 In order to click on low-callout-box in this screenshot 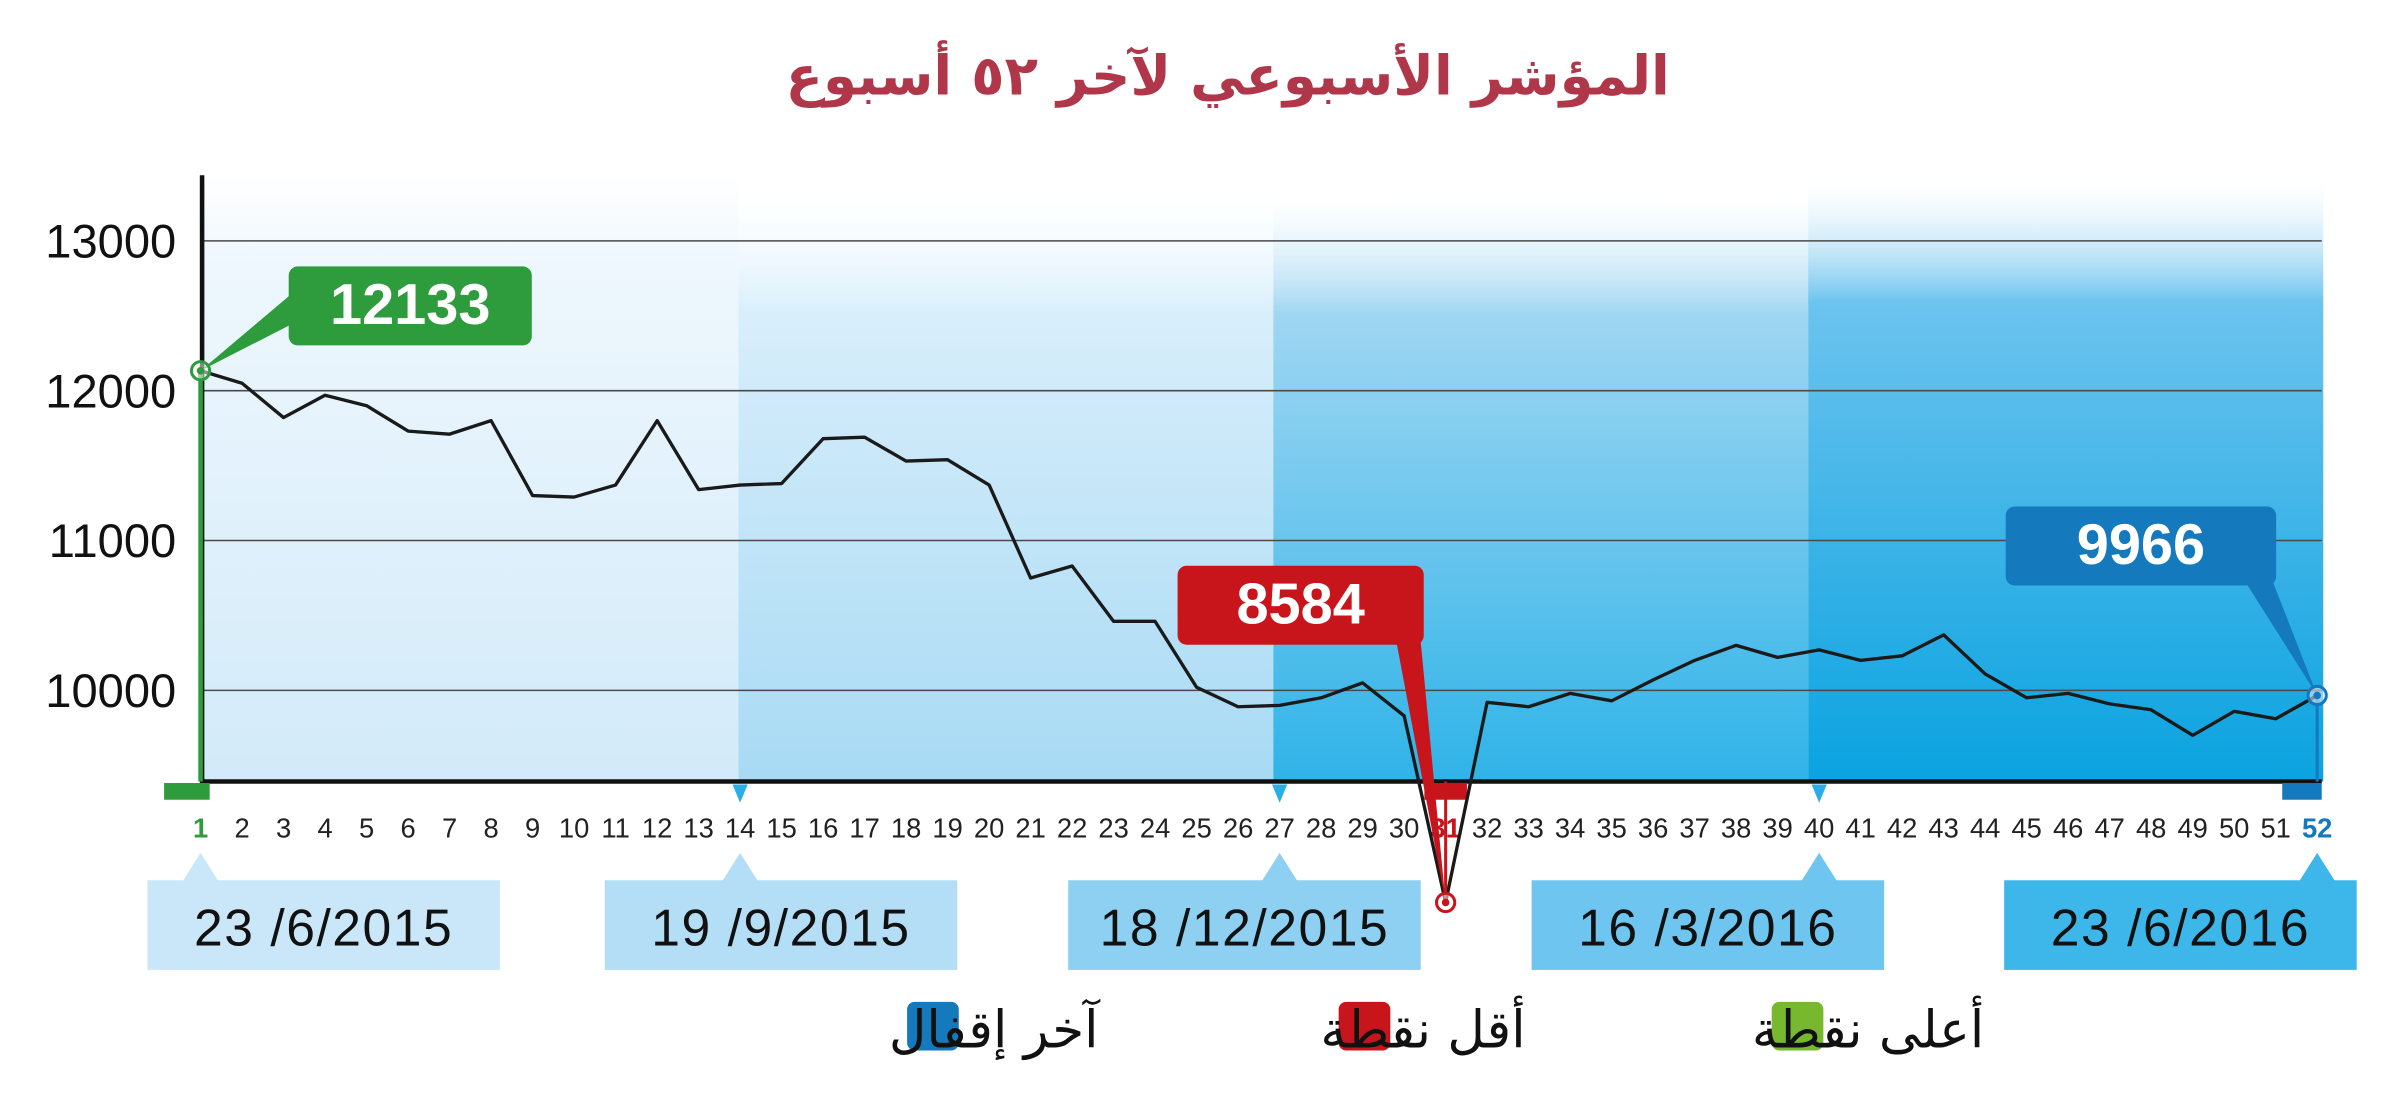, I will do `click(1300, 605)`.